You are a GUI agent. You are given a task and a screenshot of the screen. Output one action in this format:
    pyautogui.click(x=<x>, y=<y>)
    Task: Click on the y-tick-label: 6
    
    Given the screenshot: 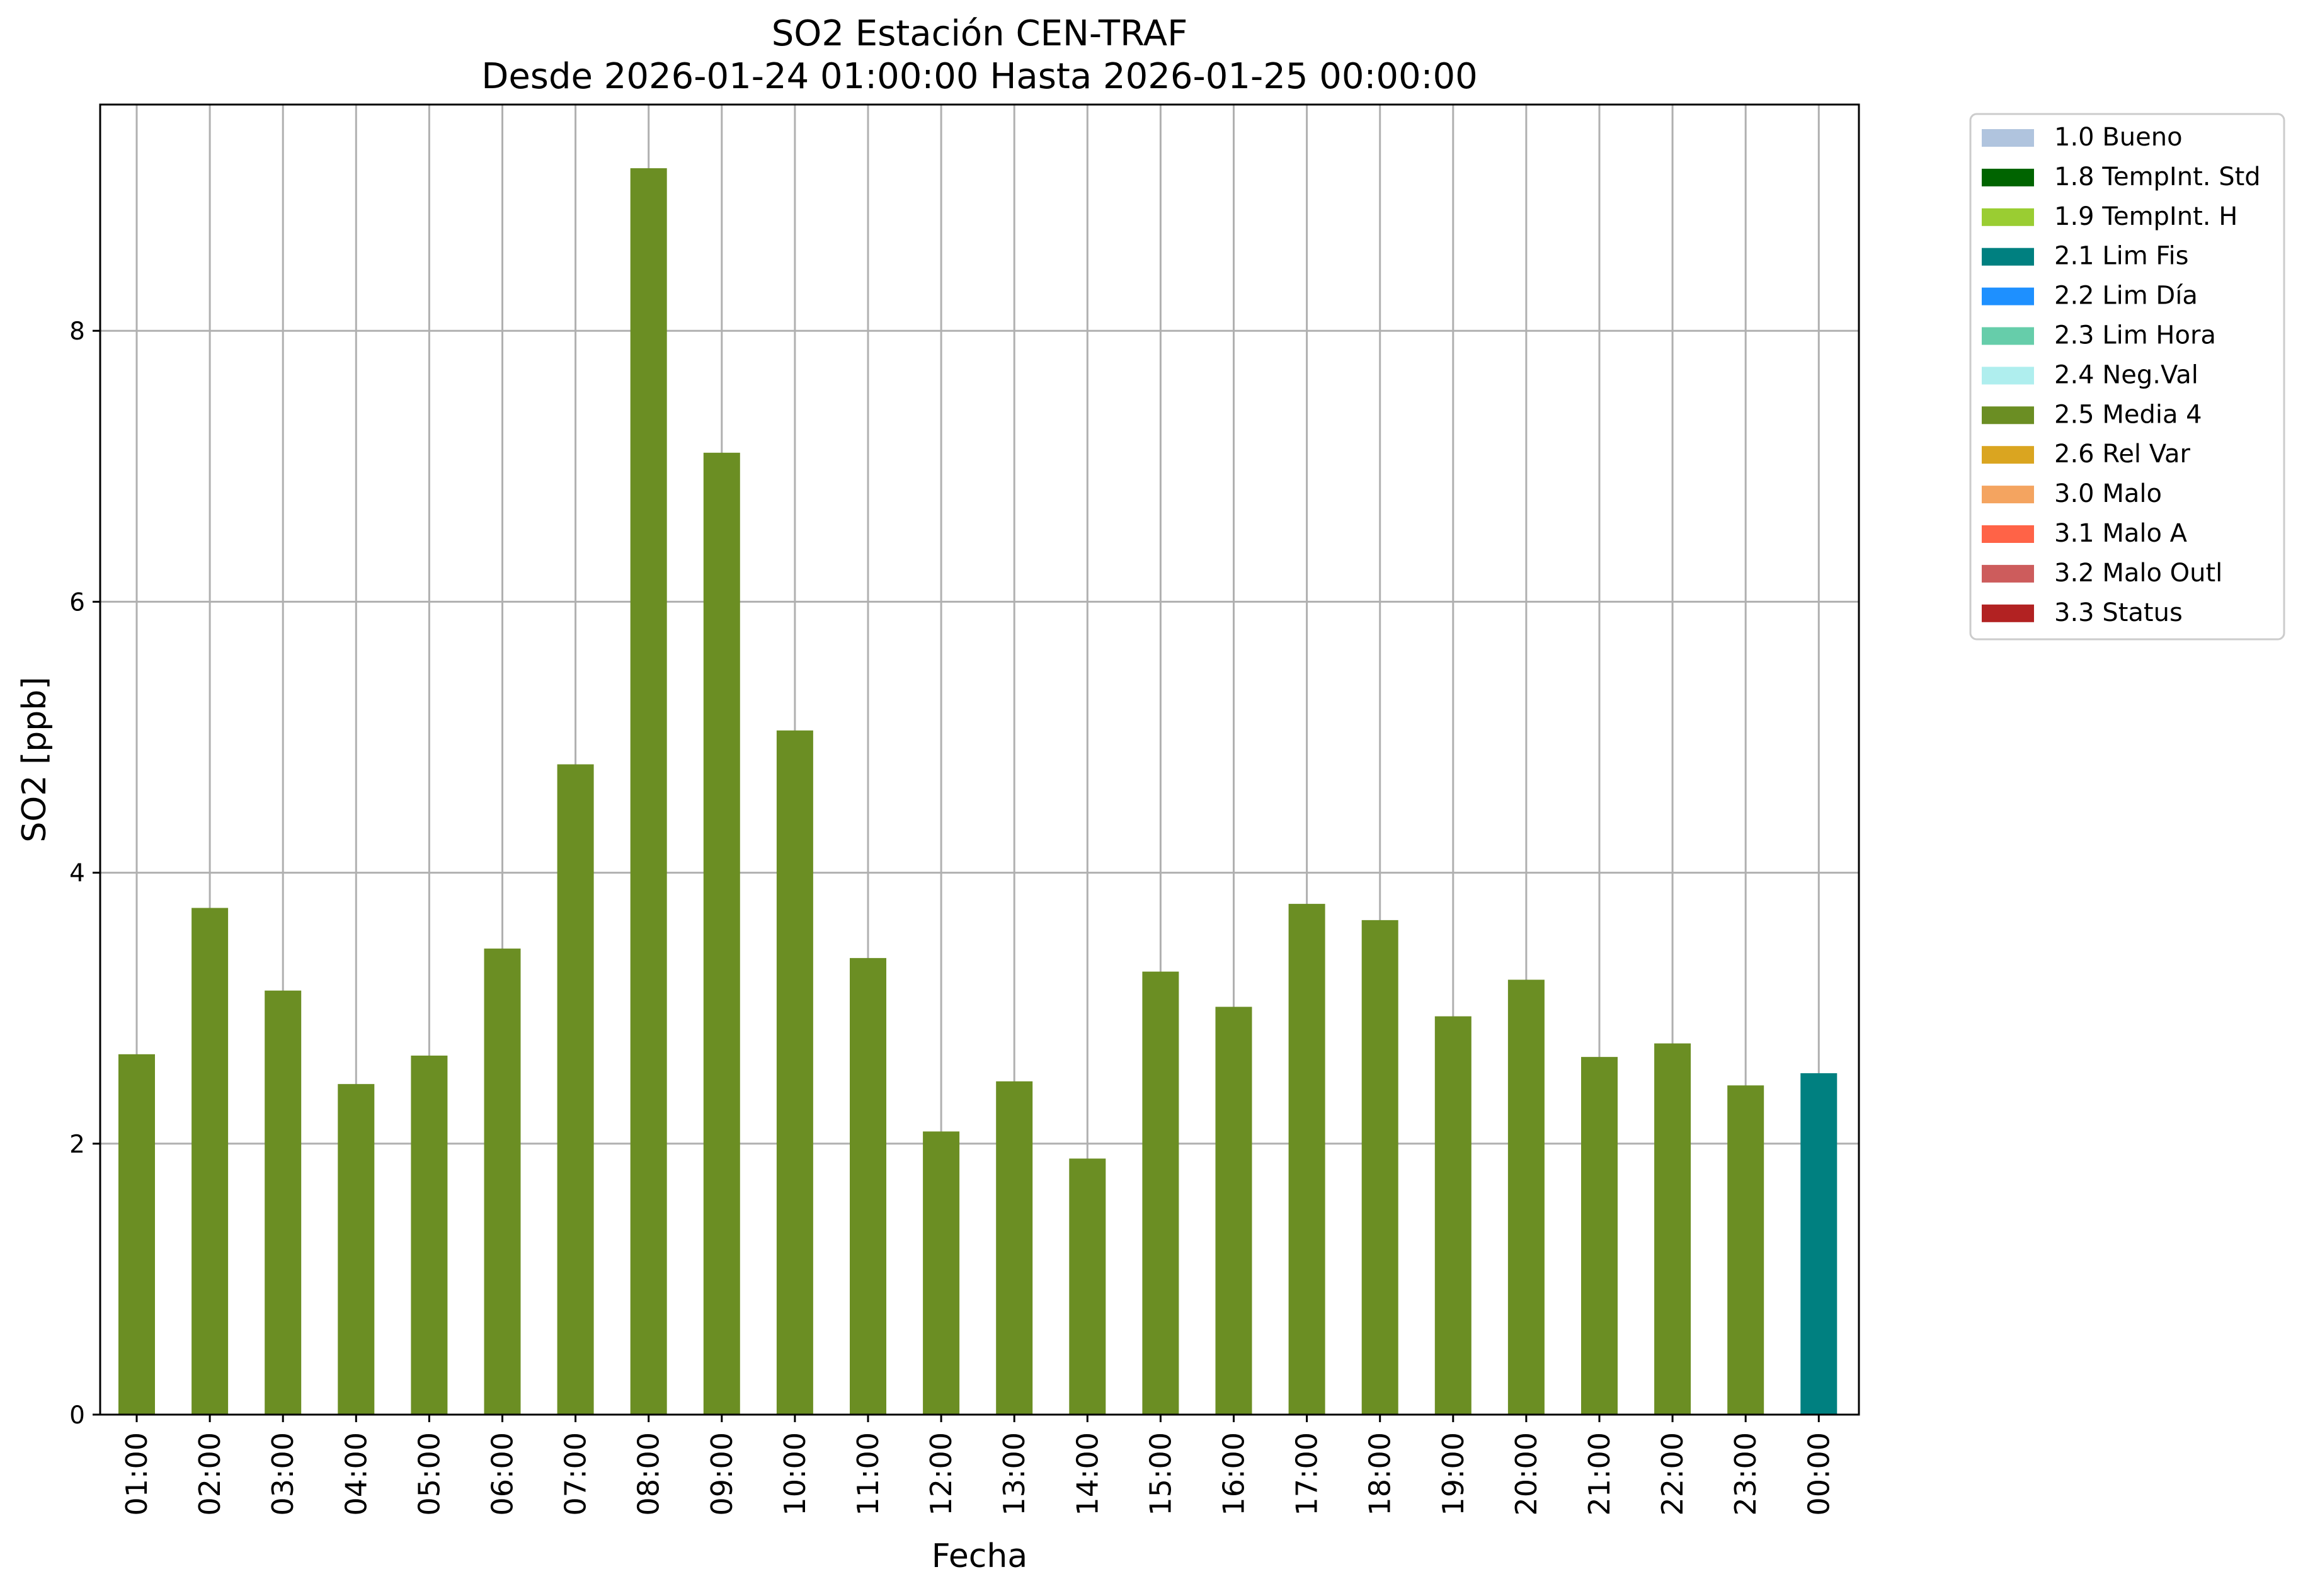 What is the action you would take?
    pyautogui.click(x=77, y=602)
    